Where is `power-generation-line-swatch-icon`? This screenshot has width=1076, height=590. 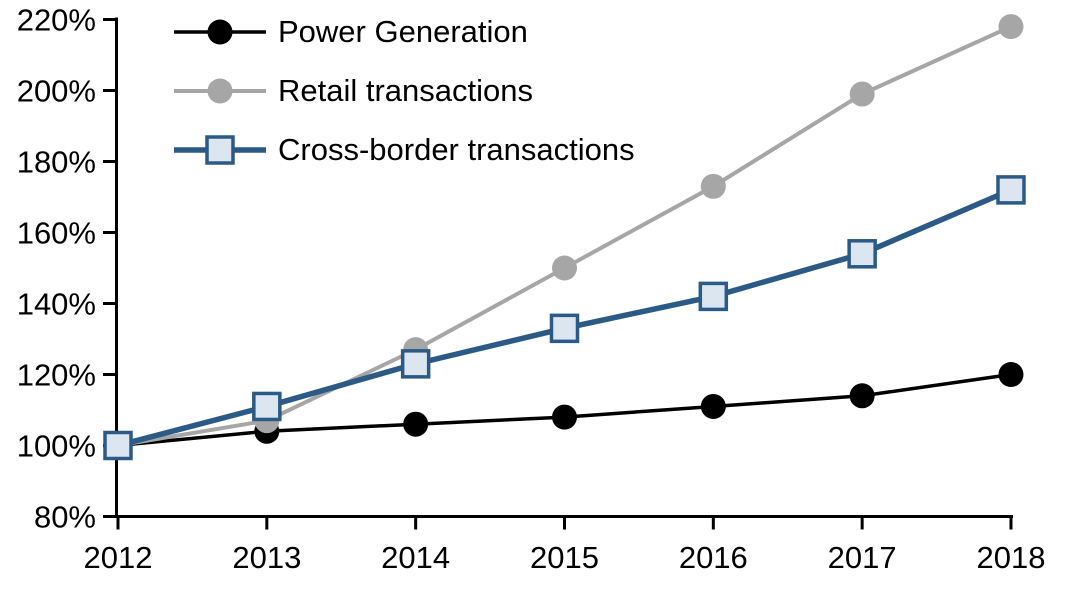 power-generation-line-swatch-icon is located at coordinates (220, 31).